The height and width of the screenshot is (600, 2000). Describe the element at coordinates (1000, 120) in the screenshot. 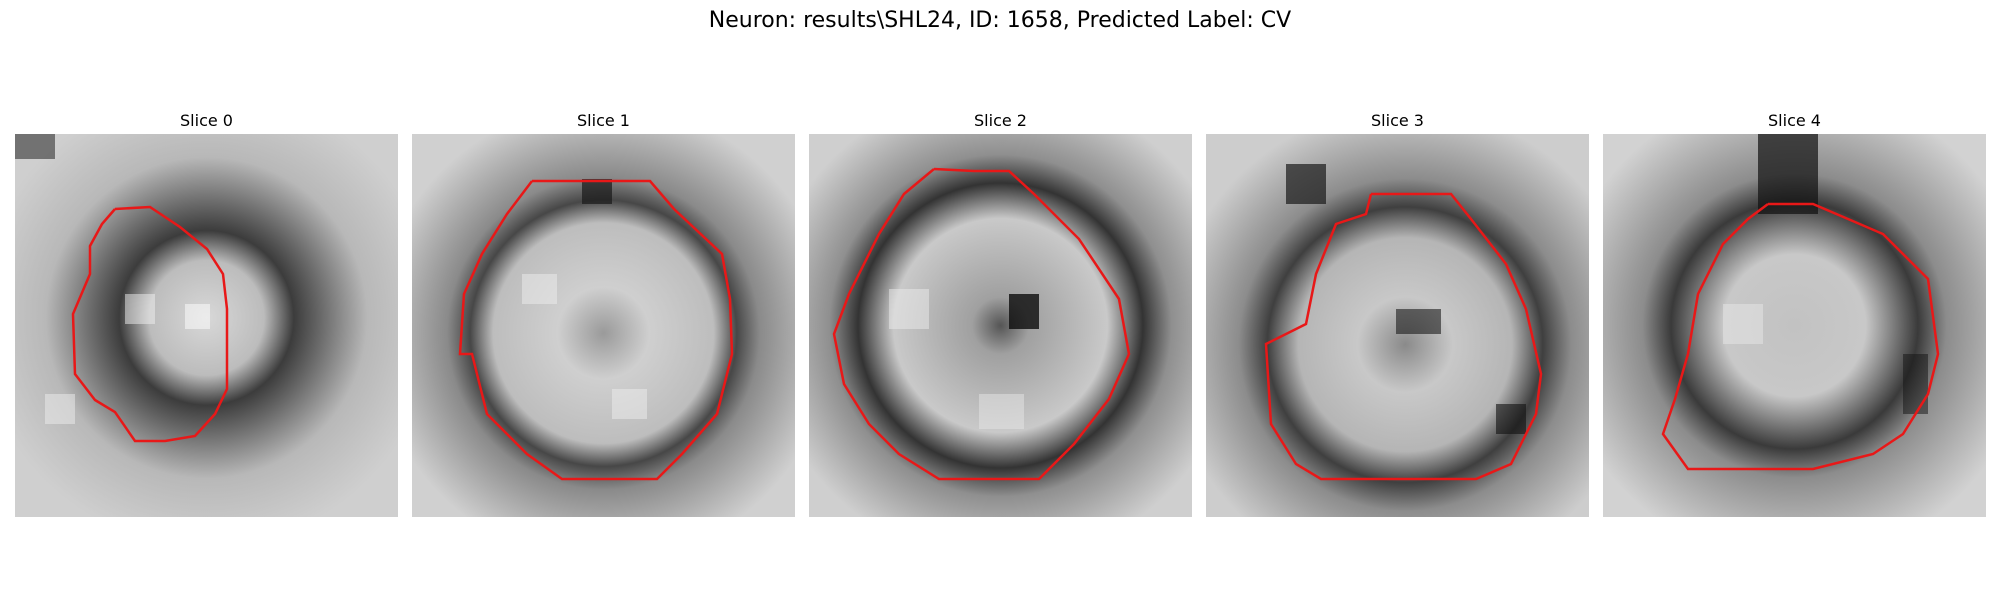

I see `slice-title: Slice 2` at that location.